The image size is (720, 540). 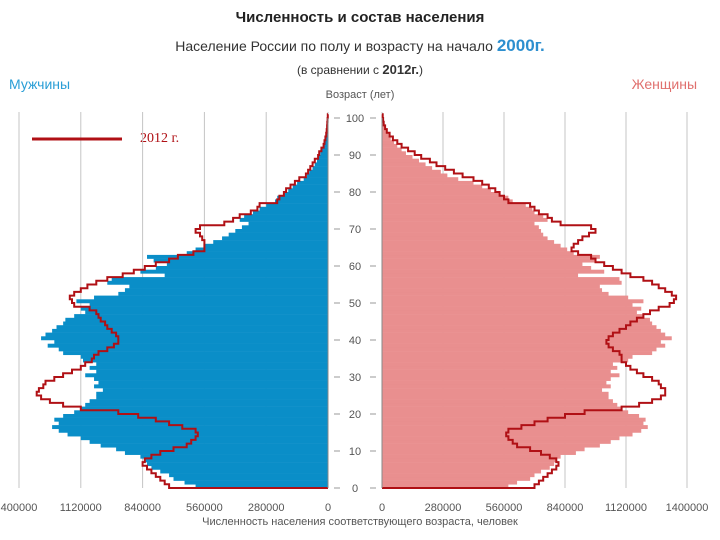 What do you see at coordinates (355, 193) in the screenshot?
I see `age-tick-80: 80` at bounding box center [355, 193].